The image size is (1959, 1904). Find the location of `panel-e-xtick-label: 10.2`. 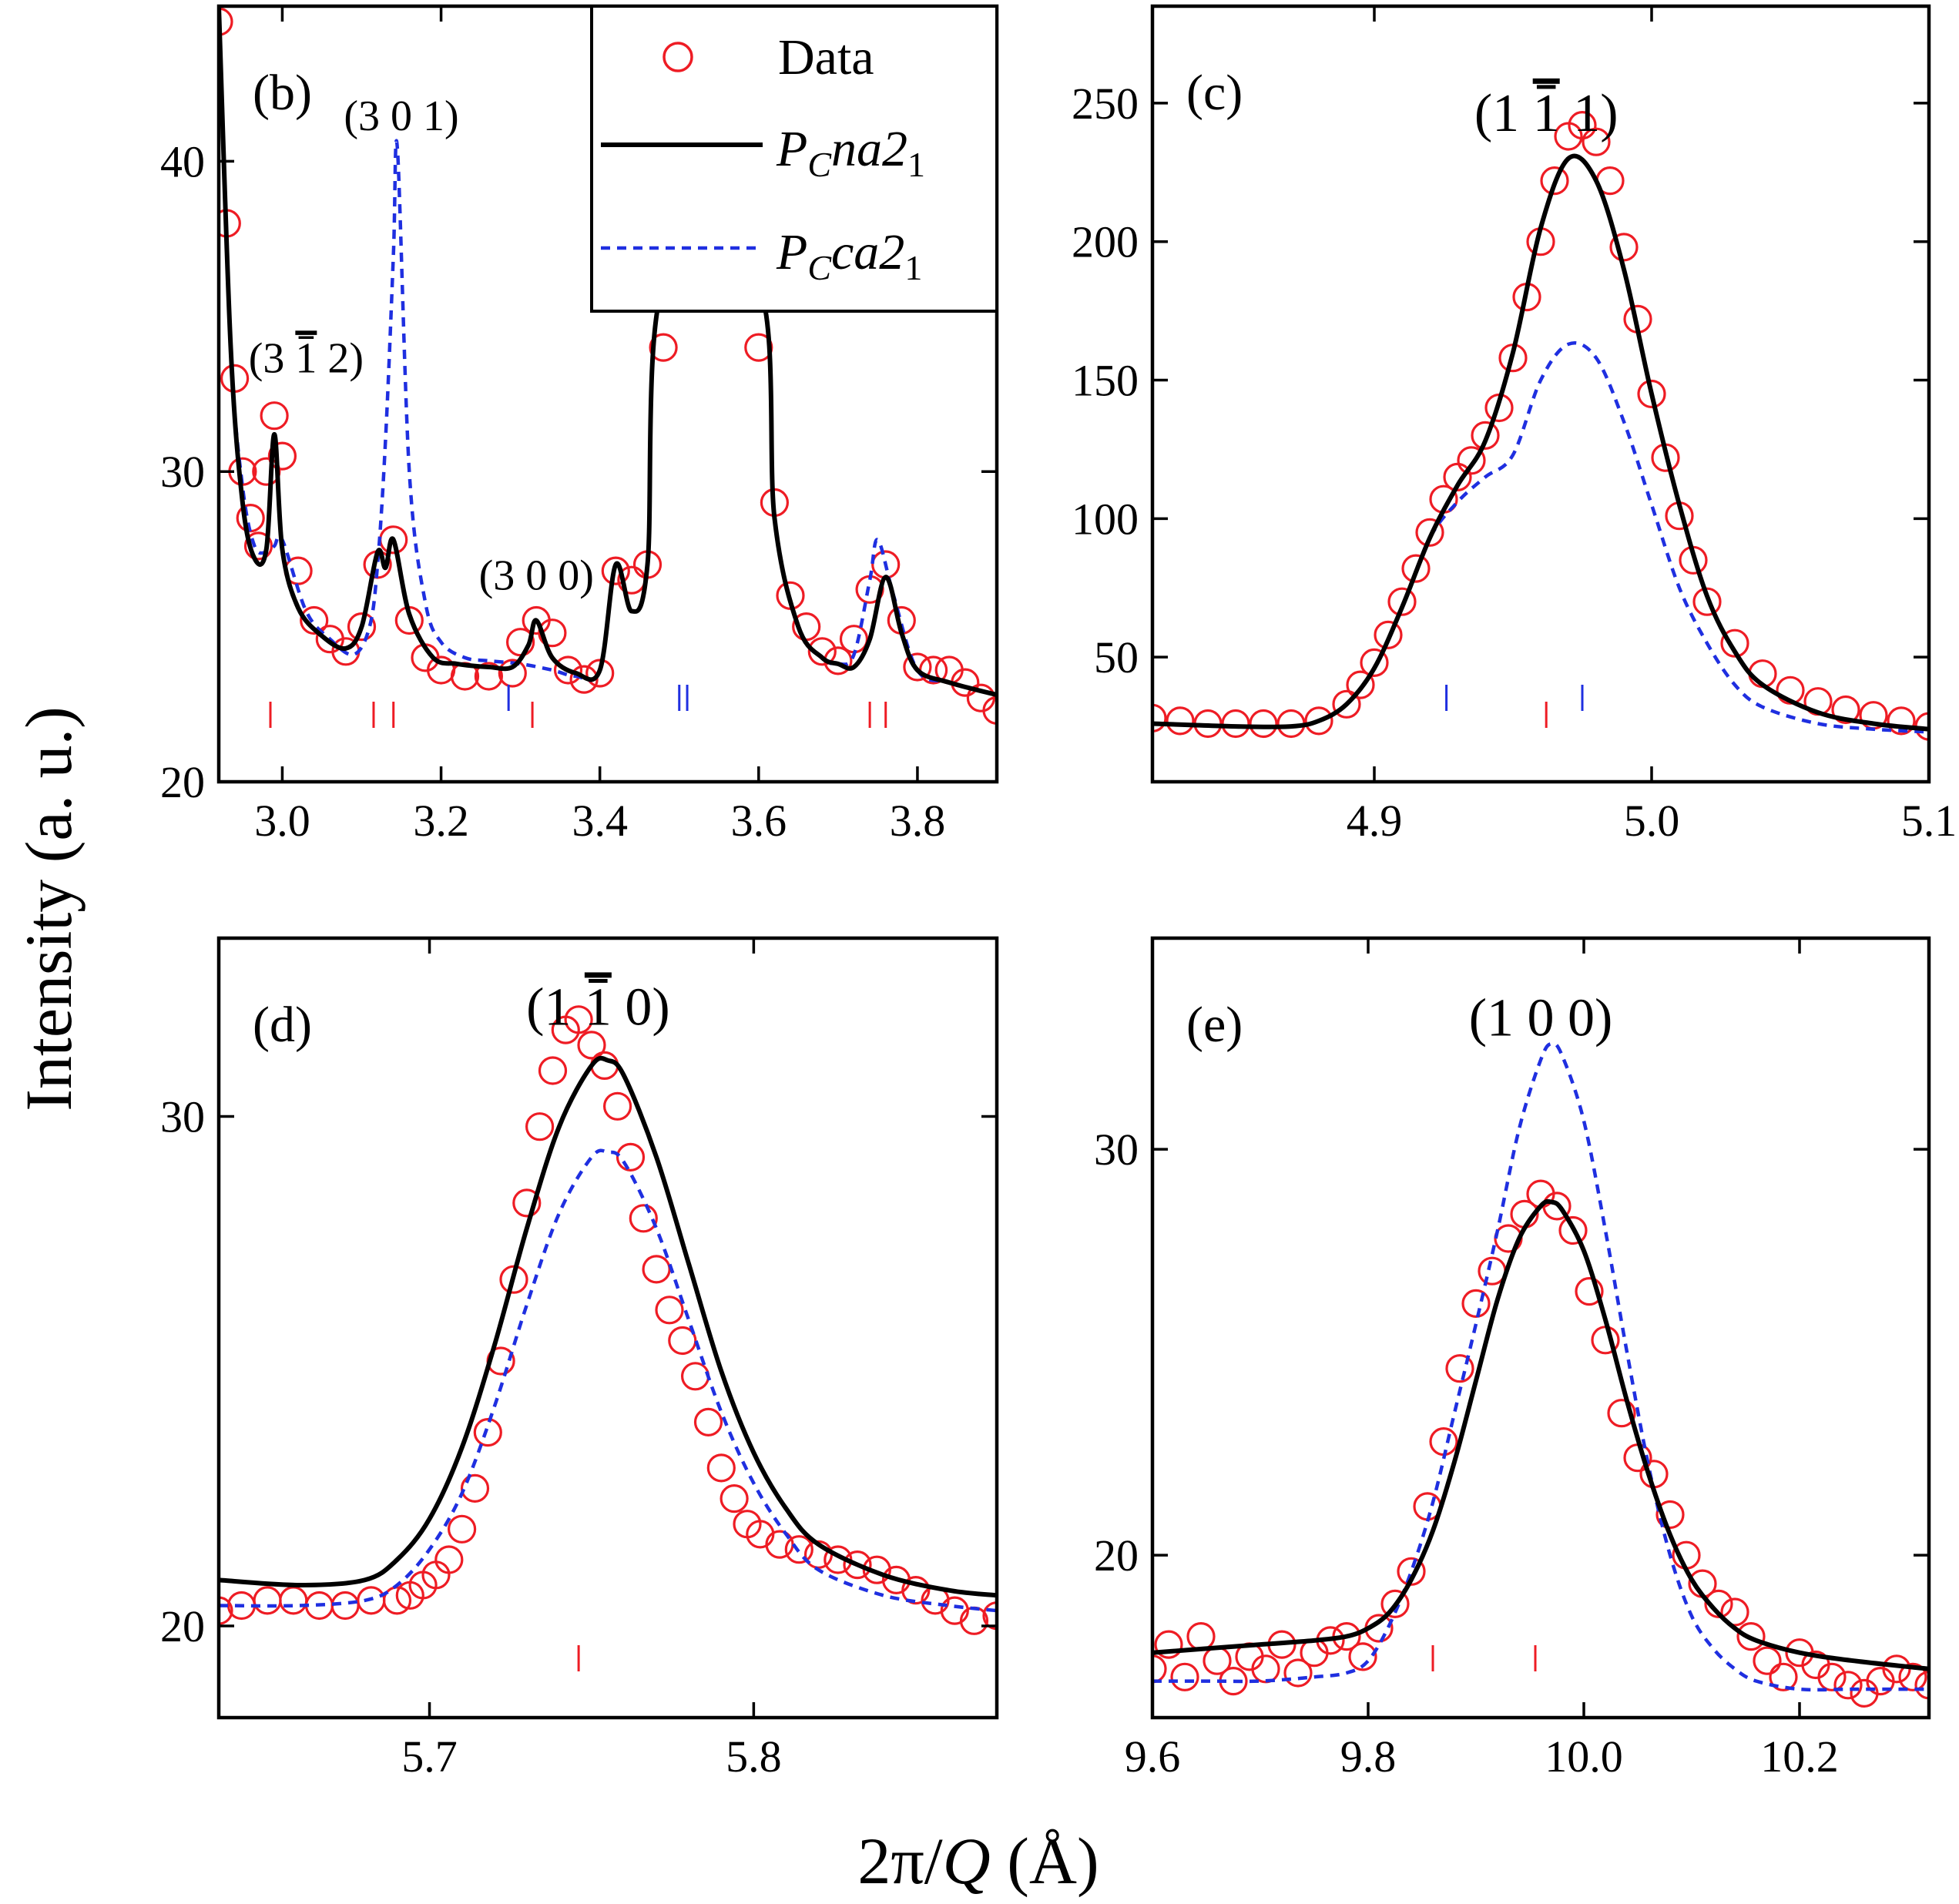

panel-e-xtick-label: 10.2 is located at coordinates (1799, 1756).